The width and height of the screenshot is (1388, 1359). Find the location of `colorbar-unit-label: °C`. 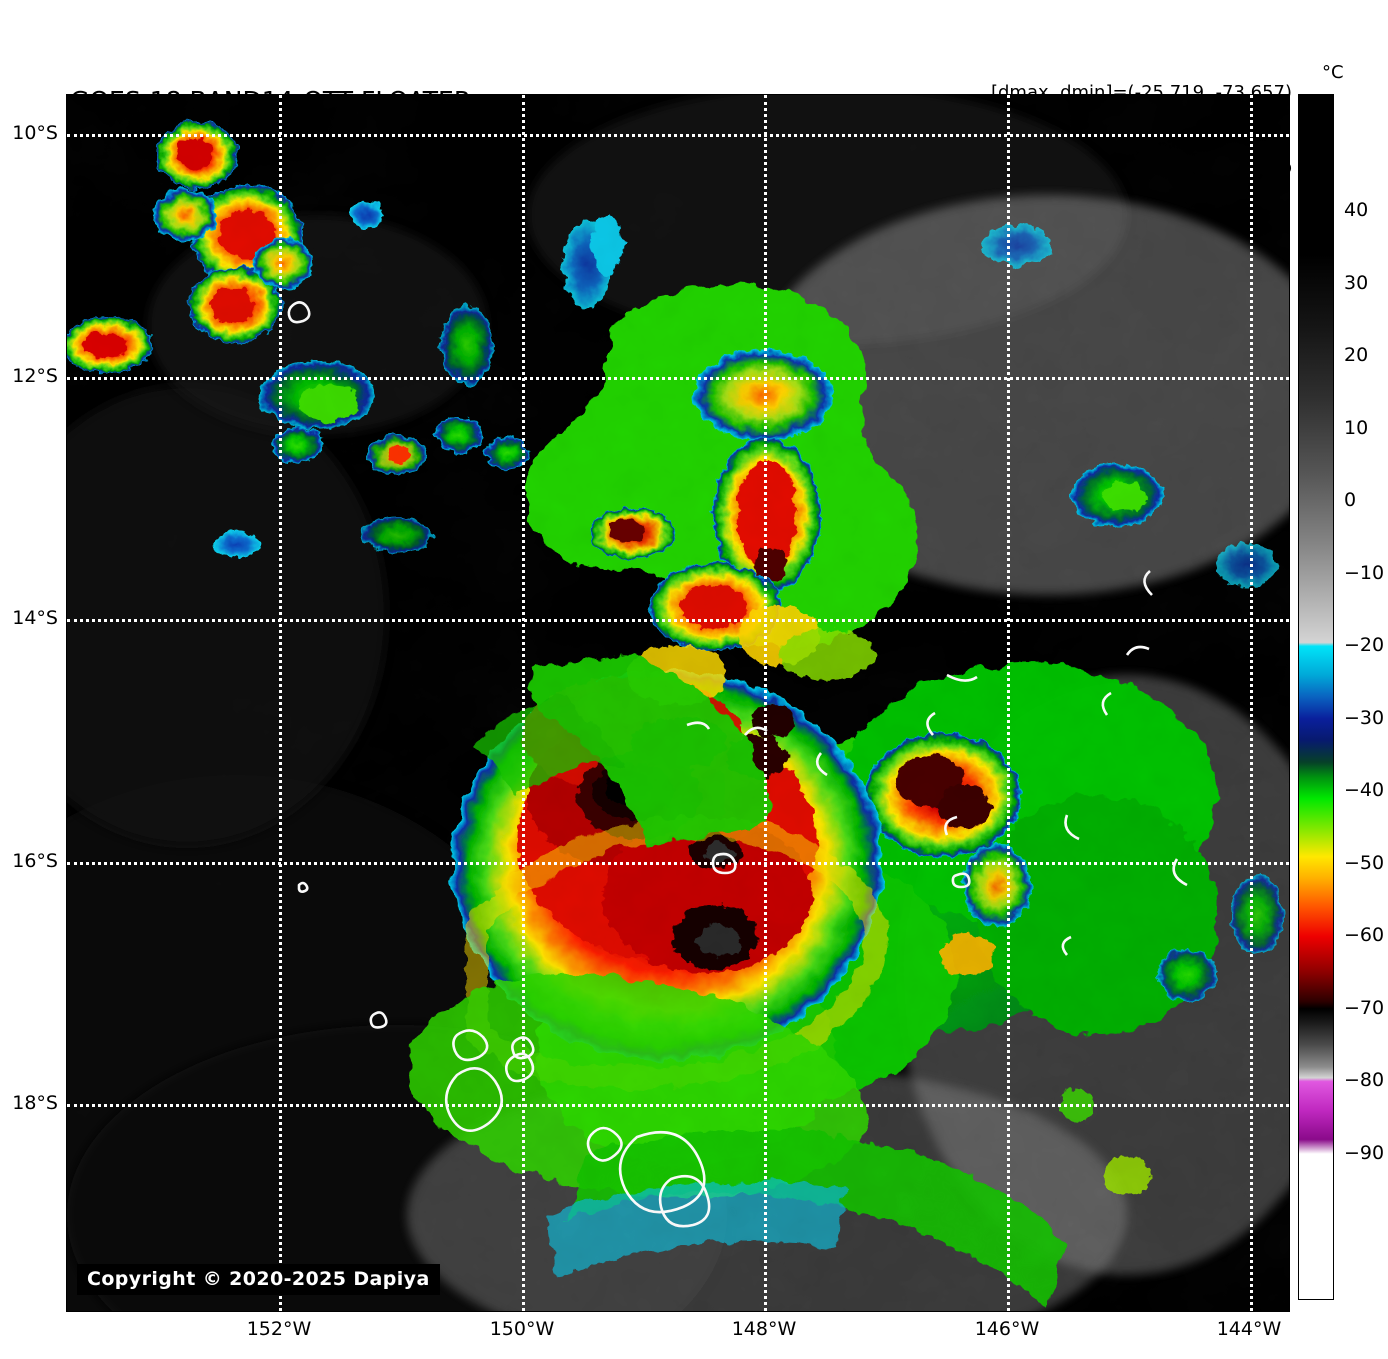

colorbar-unit-label: °C is located at coordinates (1333, 72).